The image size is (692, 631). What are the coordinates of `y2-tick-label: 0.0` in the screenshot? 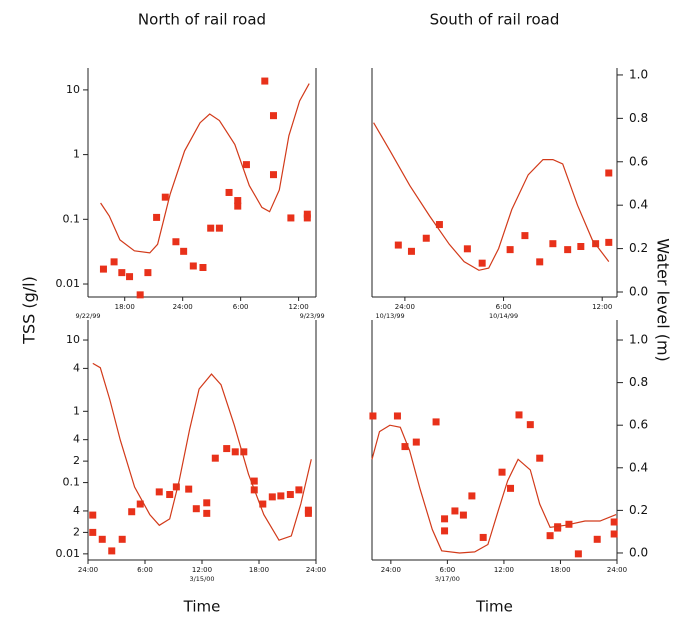 It's located at (638, 552).